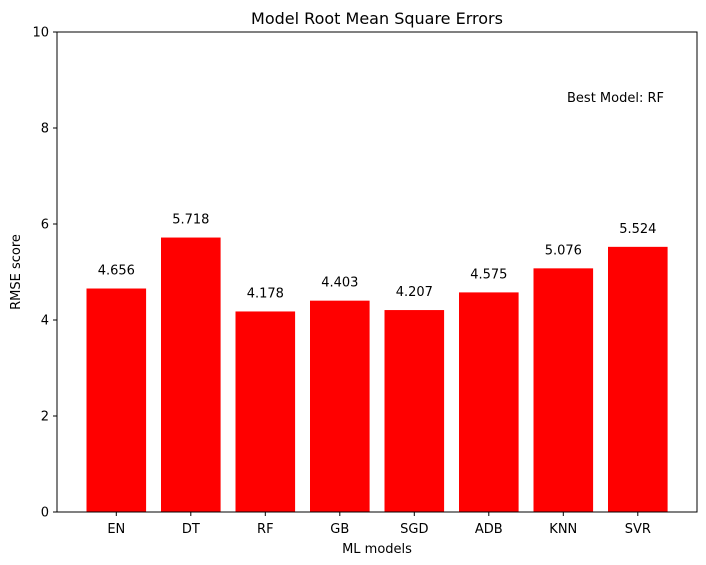 The width and height of the screenshot is (706, 565). Describe the element at coordinates (489, 529) in the screenshot. I see `x-tick-label-adb: ADB` at that location.